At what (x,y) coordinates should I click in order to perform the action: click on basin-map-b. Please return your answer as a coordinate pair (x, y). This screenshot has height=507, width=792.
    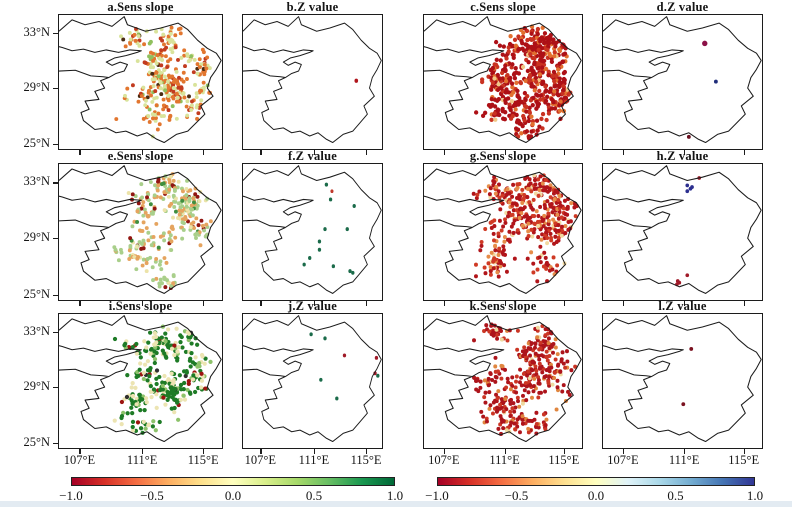
    Looking at the image, I should click on (312, 80).